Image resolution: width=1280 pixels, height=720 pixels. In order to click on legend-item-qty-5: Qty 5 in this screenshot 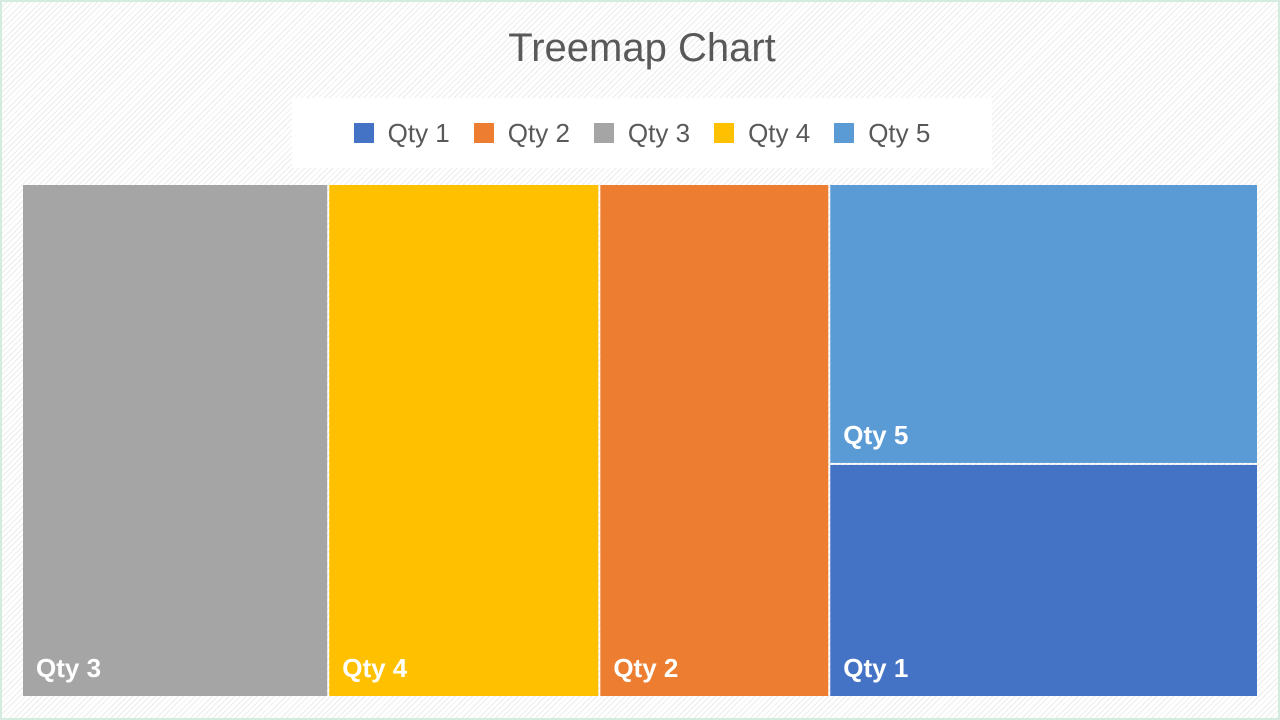, I will do `click(882, 133)`.